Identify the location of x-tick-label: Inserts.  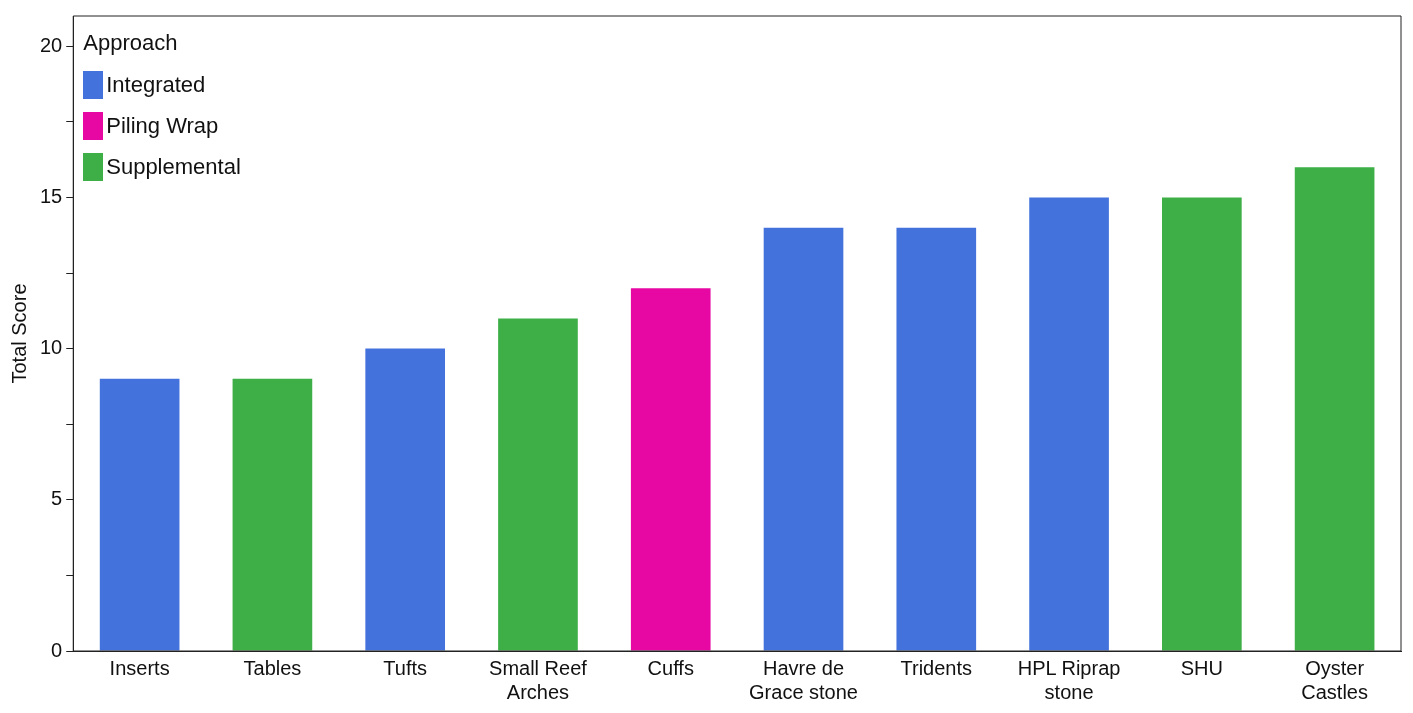
(139, 667).